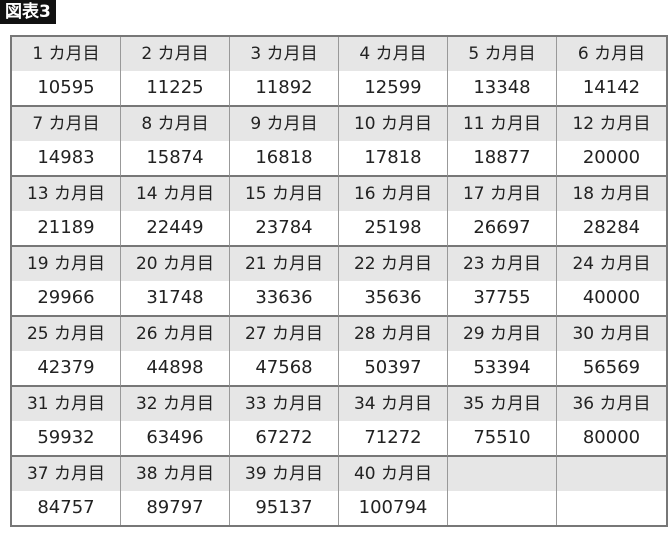 This screenshot has width=670, height=541. I want to click on table-cell: 33 カ月目 67272, so click(284, 422).